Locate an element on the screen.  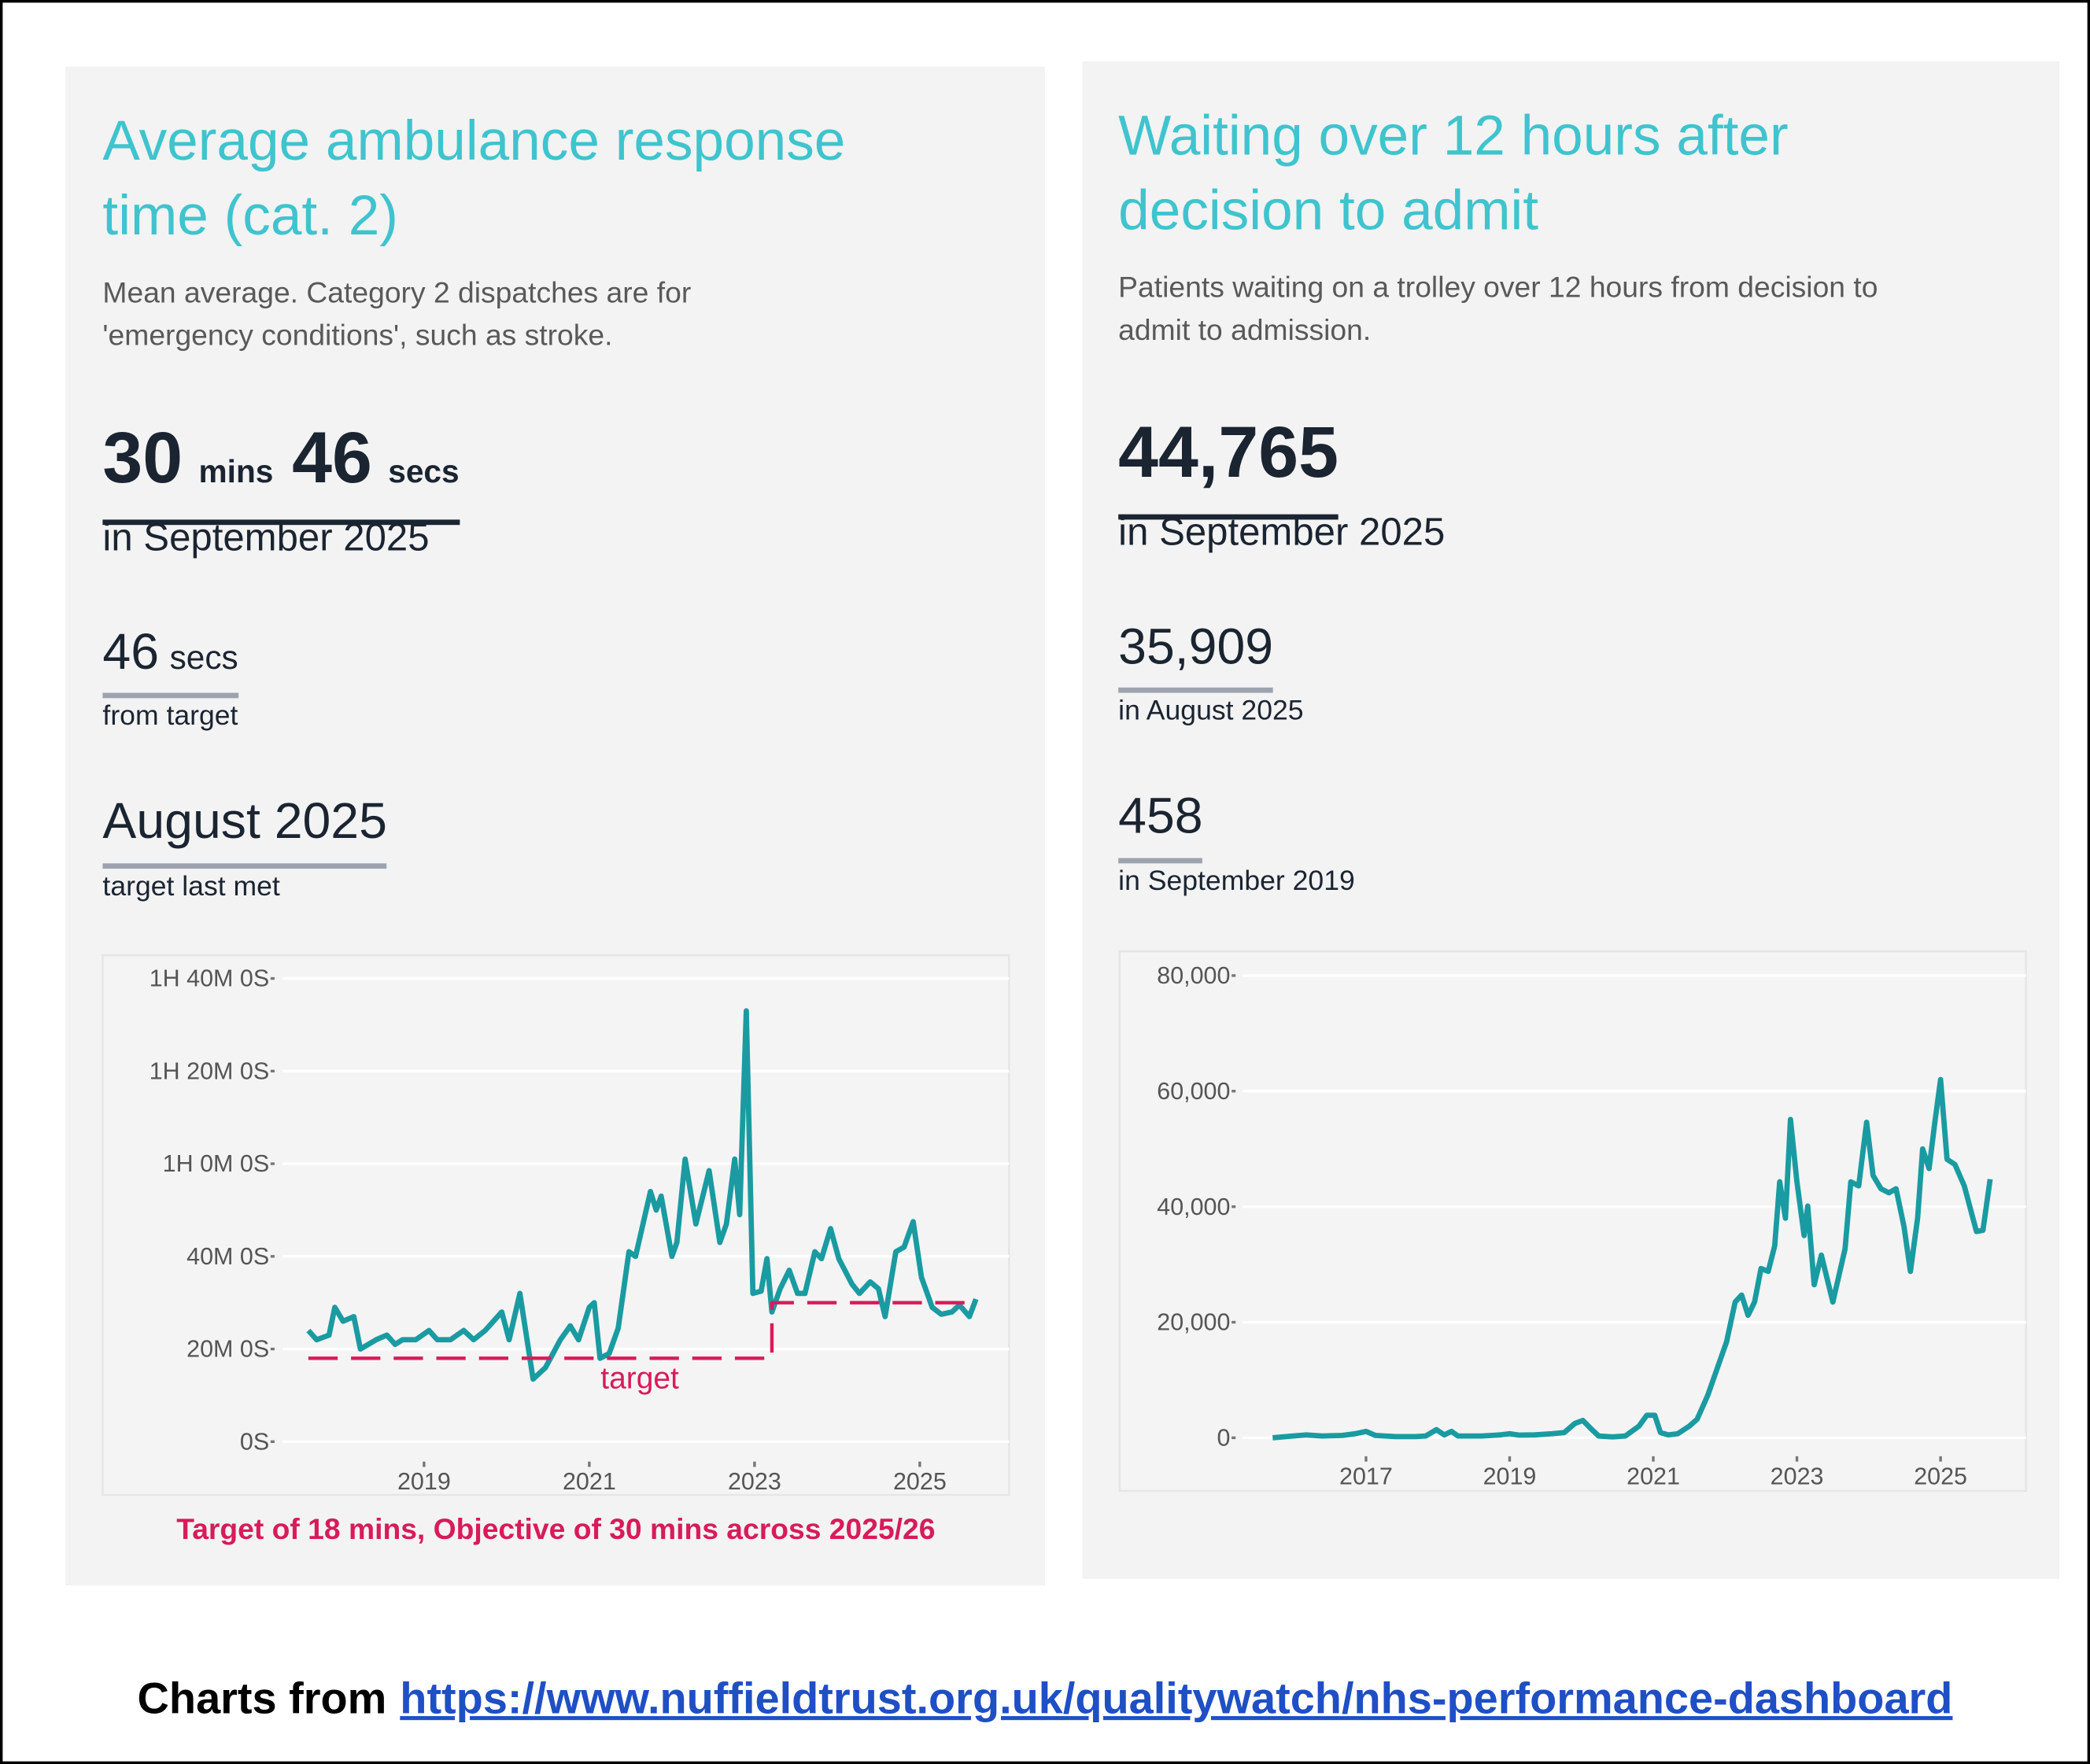
x-tick-label: 2017 is located at coordinates (1366, 1476).